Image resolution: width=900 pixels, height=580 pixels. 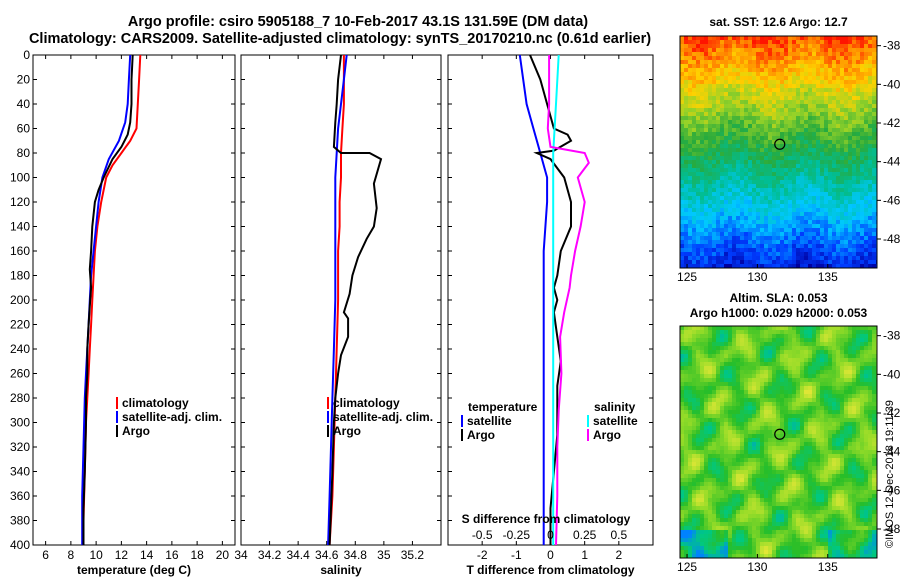 What do you see at coordinates (24, 80) in the screenshot?
I see `y-tick-label: 20` at bounding box center [24, 80].